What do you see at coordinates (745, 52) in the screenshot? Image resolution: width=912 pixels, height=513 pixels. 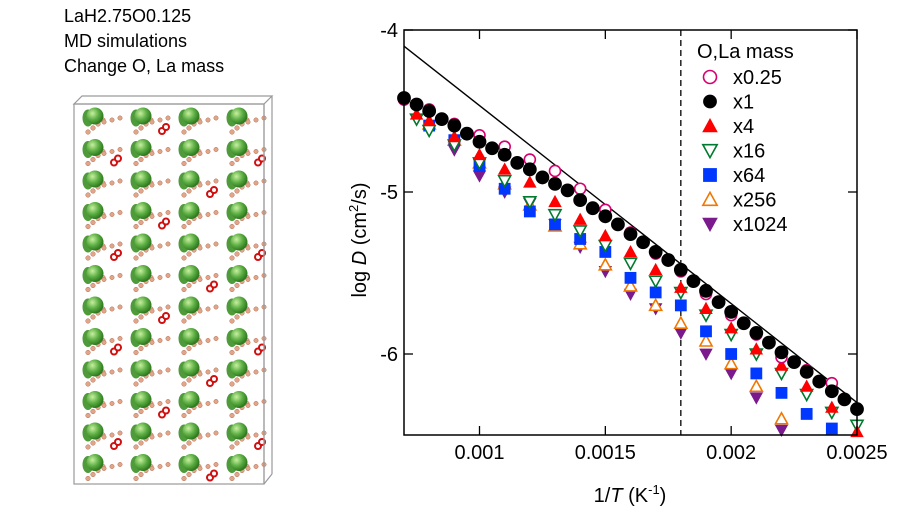 I see `legend-title: O,La mass` at bounding box center [745, 52].